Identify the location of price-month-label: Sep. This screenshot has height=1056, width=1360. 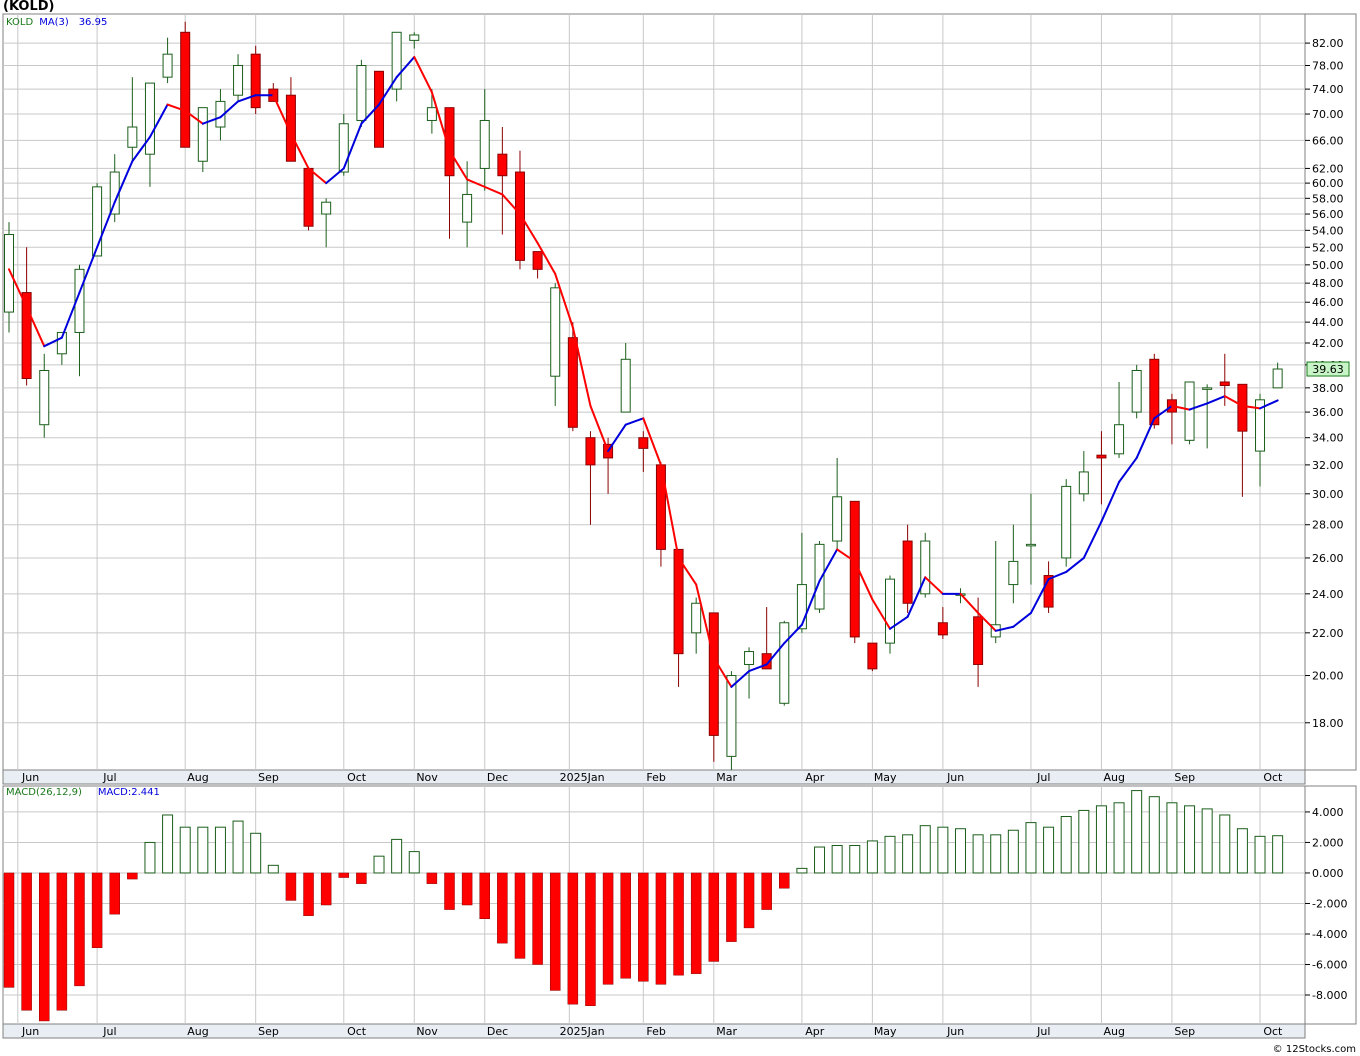
(1184, 777).